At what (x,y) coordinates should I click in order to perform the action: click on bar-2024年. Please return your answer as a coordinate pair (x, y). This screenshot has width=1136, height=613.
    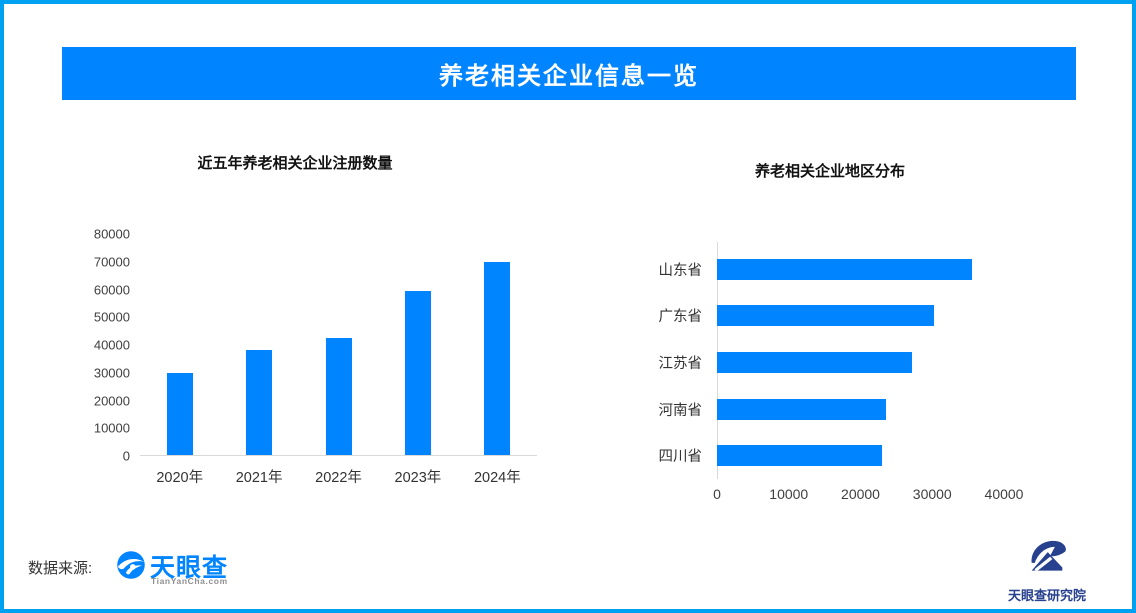
    Looking at the image, I should click on (497, 358).